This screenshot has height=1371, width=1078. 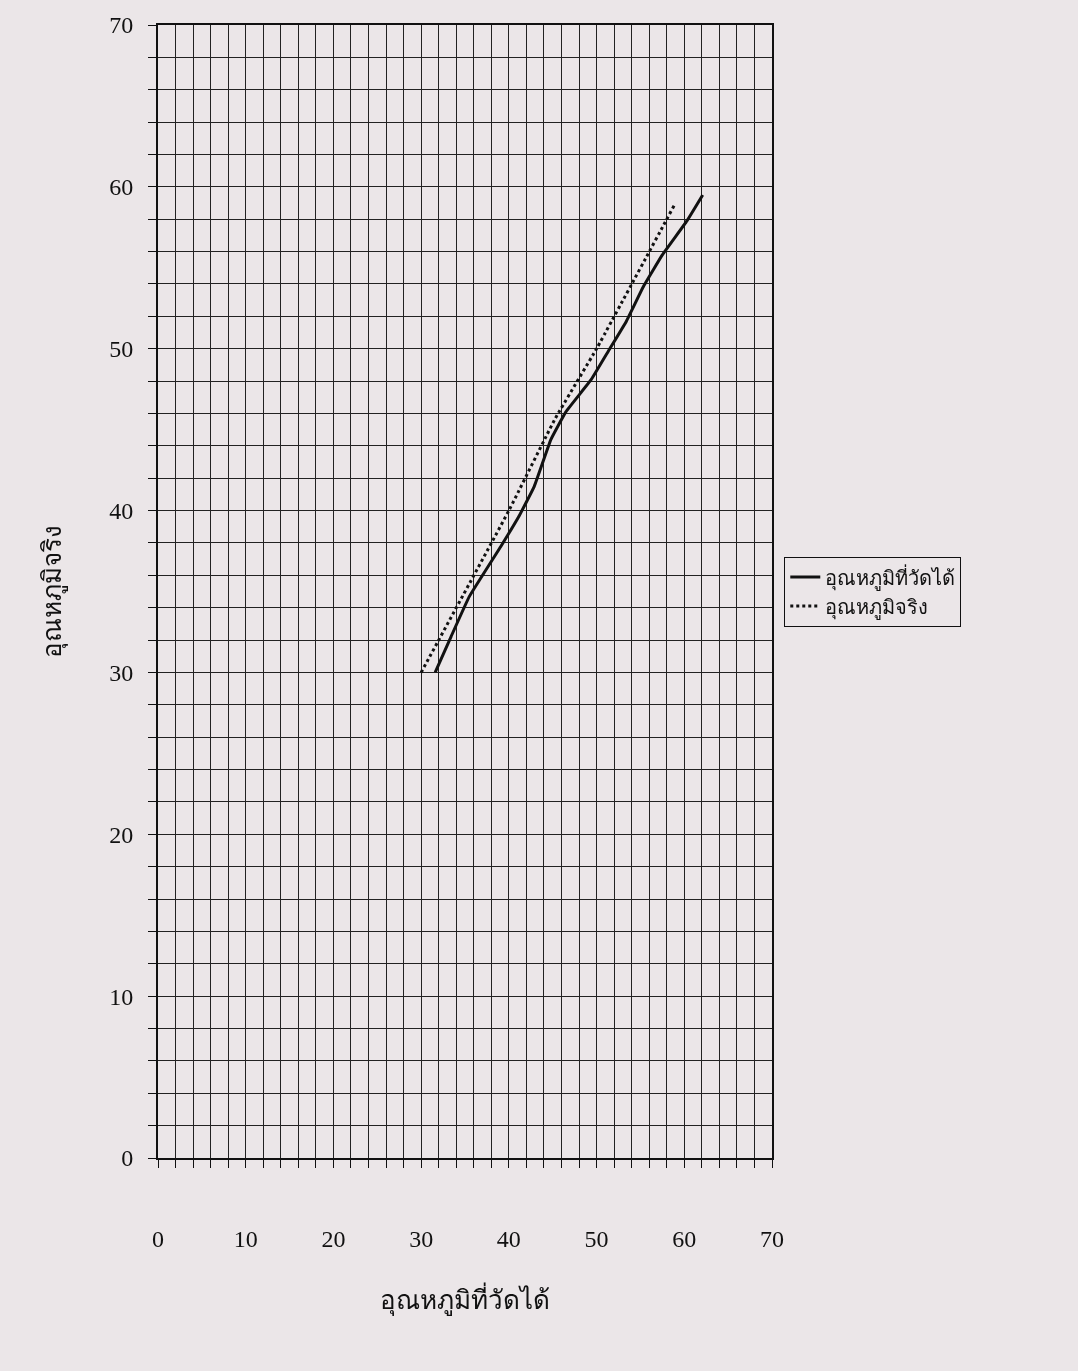 What do you see at coordinates (421, 1238) in the screenshot?
I see `x-tick-label: 30` at bounding box center [421, 1238].